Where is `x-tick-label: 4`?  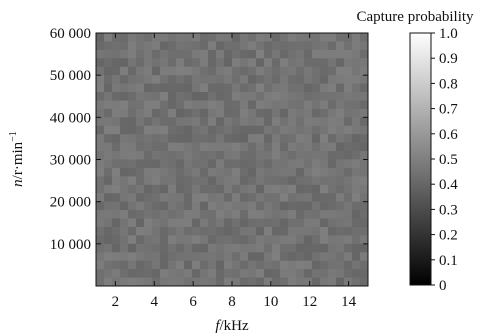 x-tick-label: 4 is located at coordinates (155, 302).